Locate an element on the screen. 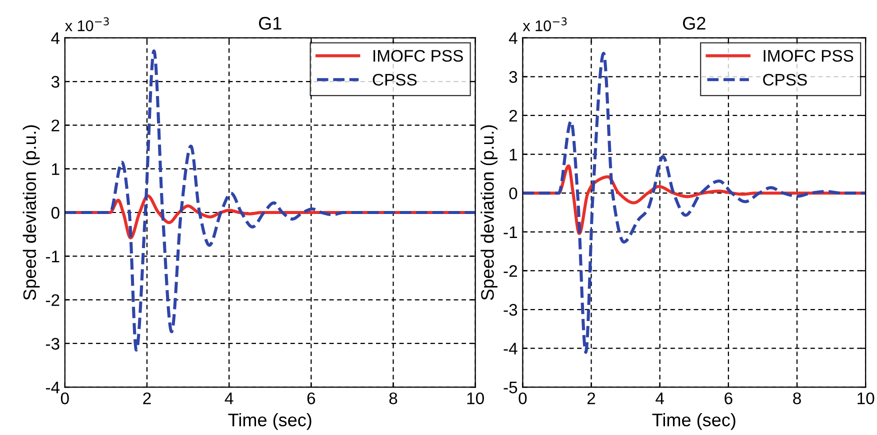 The width and height of the screenshot is (877, 435). y-tick-label: -5 is located at coordinates (511, 388).